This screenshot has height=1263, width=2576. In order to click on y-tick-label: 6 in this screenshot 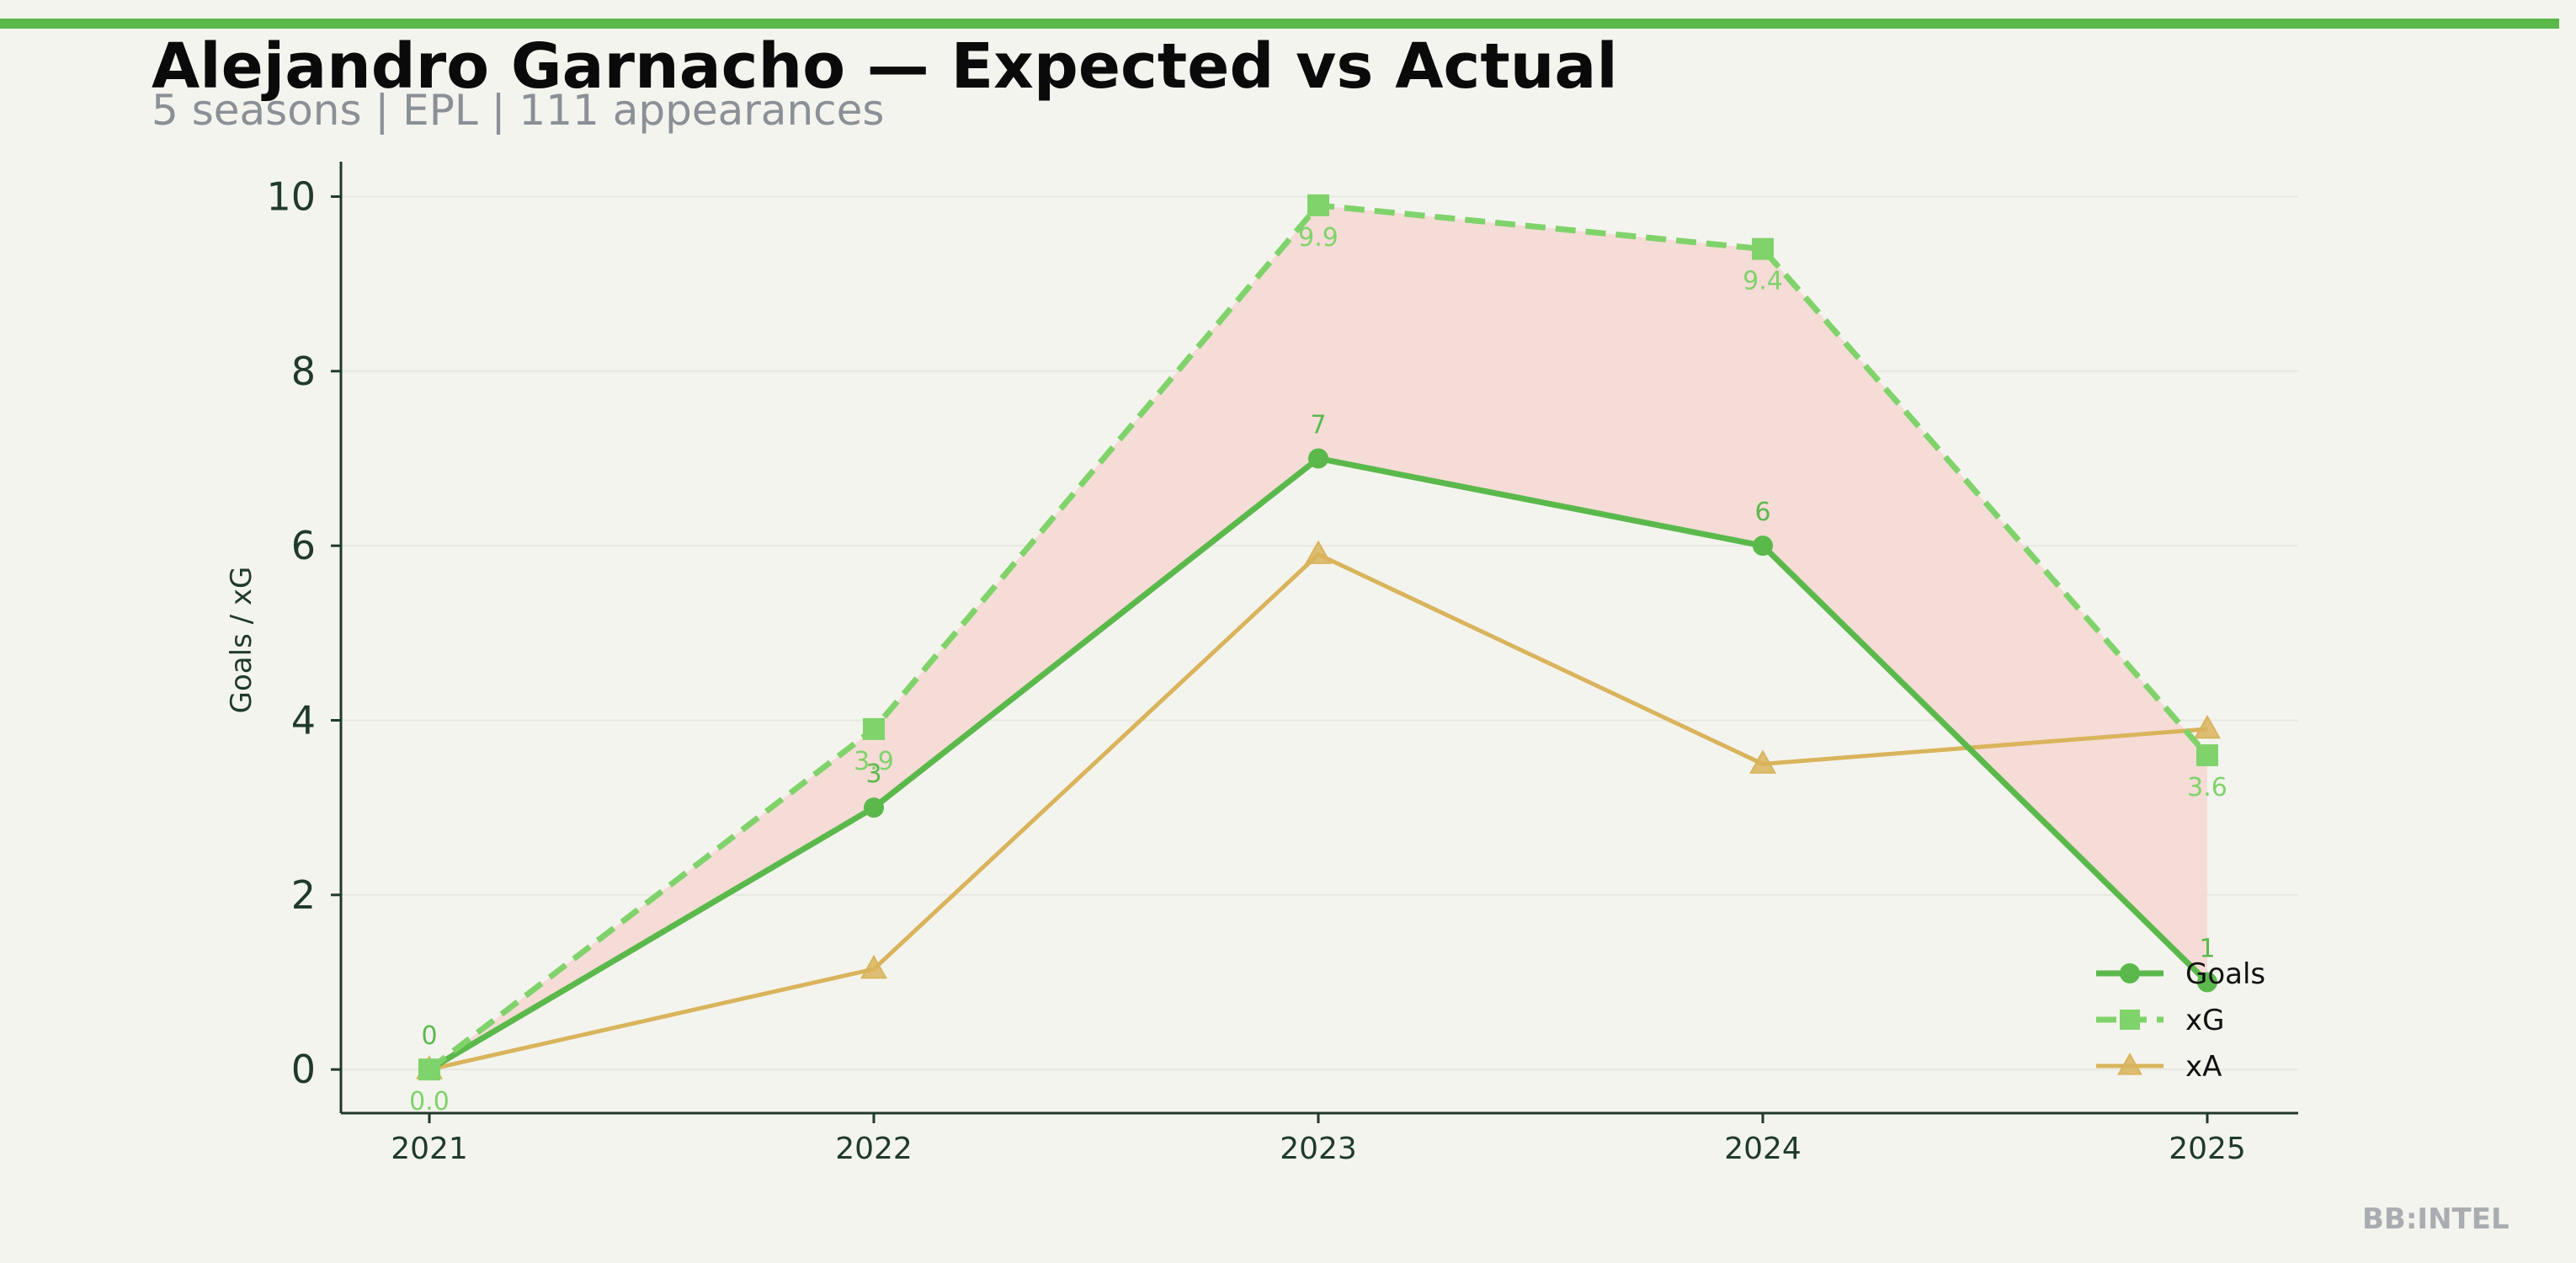, I will do `click(304, 545)`.